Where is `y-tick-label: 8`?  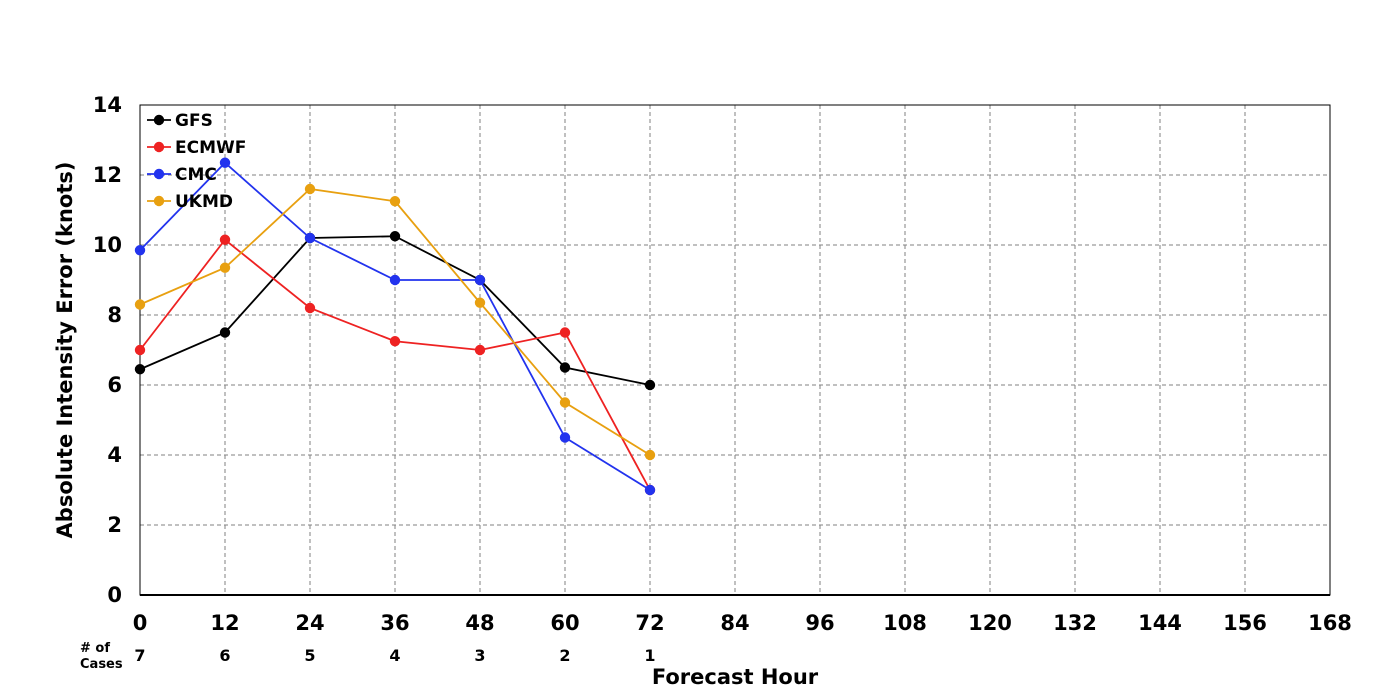
y-tick-label: 8 is located at coordinates (114, 315).